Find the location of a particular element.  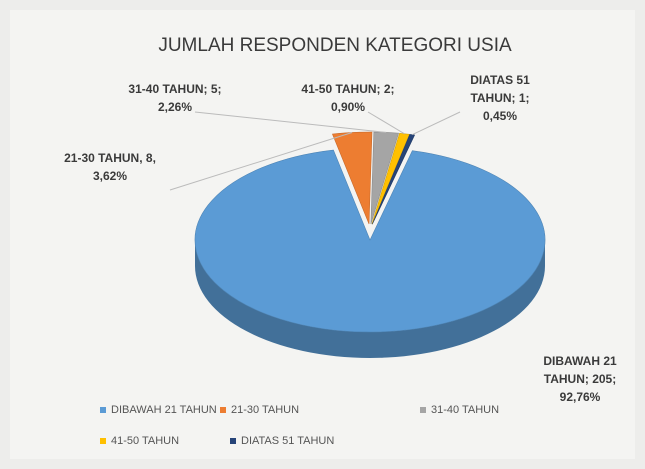

data-label: 3,62% is located at coordinates (110, 176).